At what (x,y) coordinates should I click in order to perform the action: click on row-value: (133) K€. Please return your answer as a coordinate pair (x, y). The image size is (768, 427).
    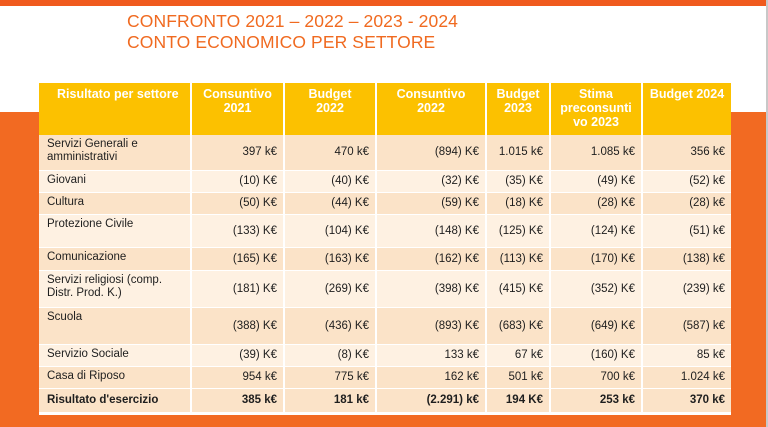
    Looking at the image, I should click on (238, 231).